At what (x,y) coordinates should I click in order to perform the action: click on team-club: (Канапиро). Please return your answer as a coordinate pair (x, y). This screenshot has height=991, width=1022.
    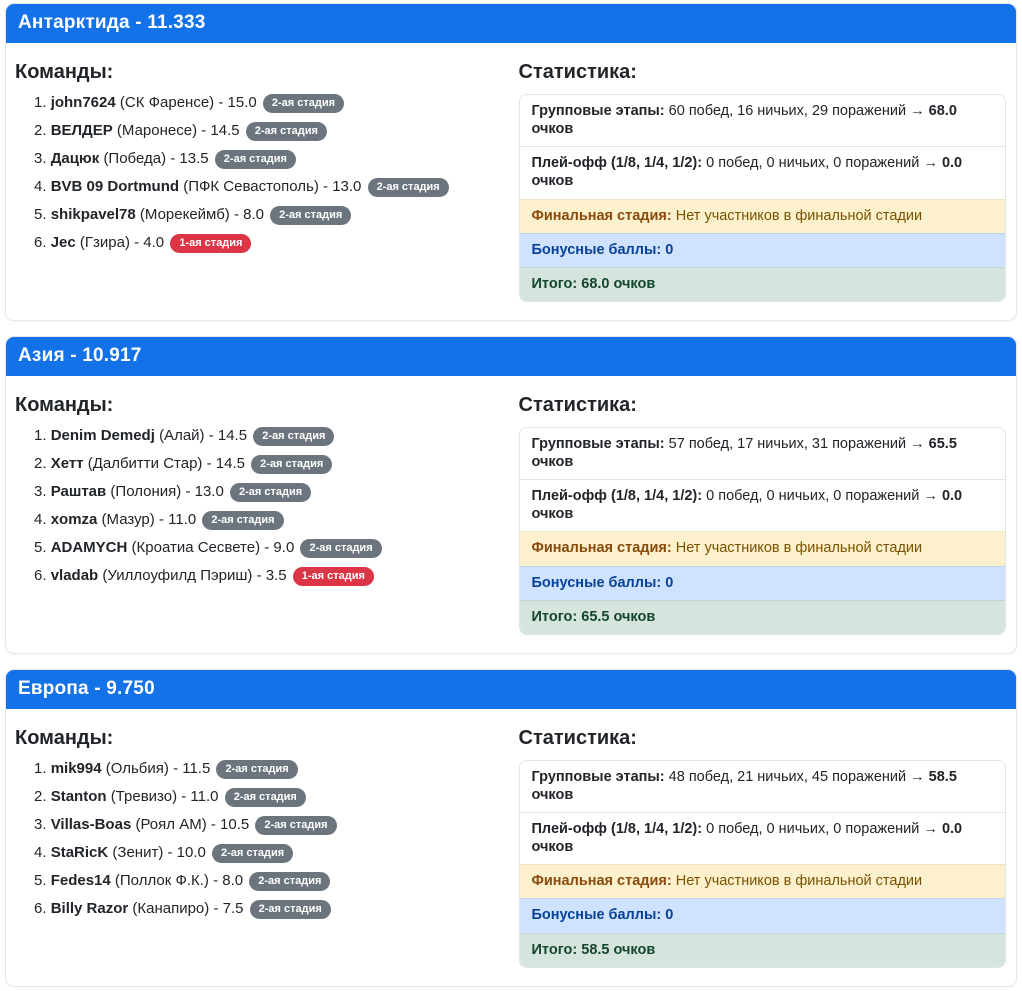
    Looking at the image, I should click on (171, 908).